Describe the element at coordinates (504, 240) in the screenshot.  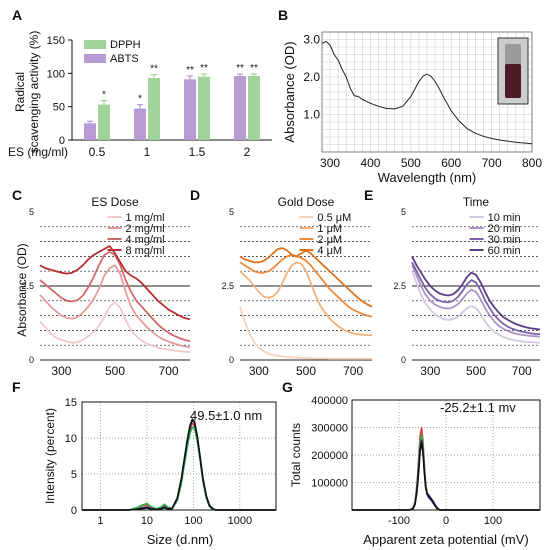
I see `e-legend-label: 30 min` at that location.